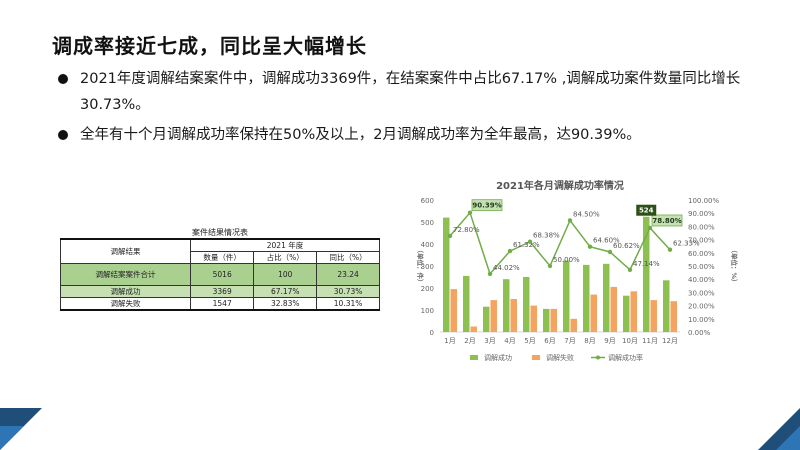 This screenshot has width=800, height=450. What do you see at coordinates (348, 291) in the screenshot?
I see `table-cell: 30.73%` at bounding box center [348, 291].